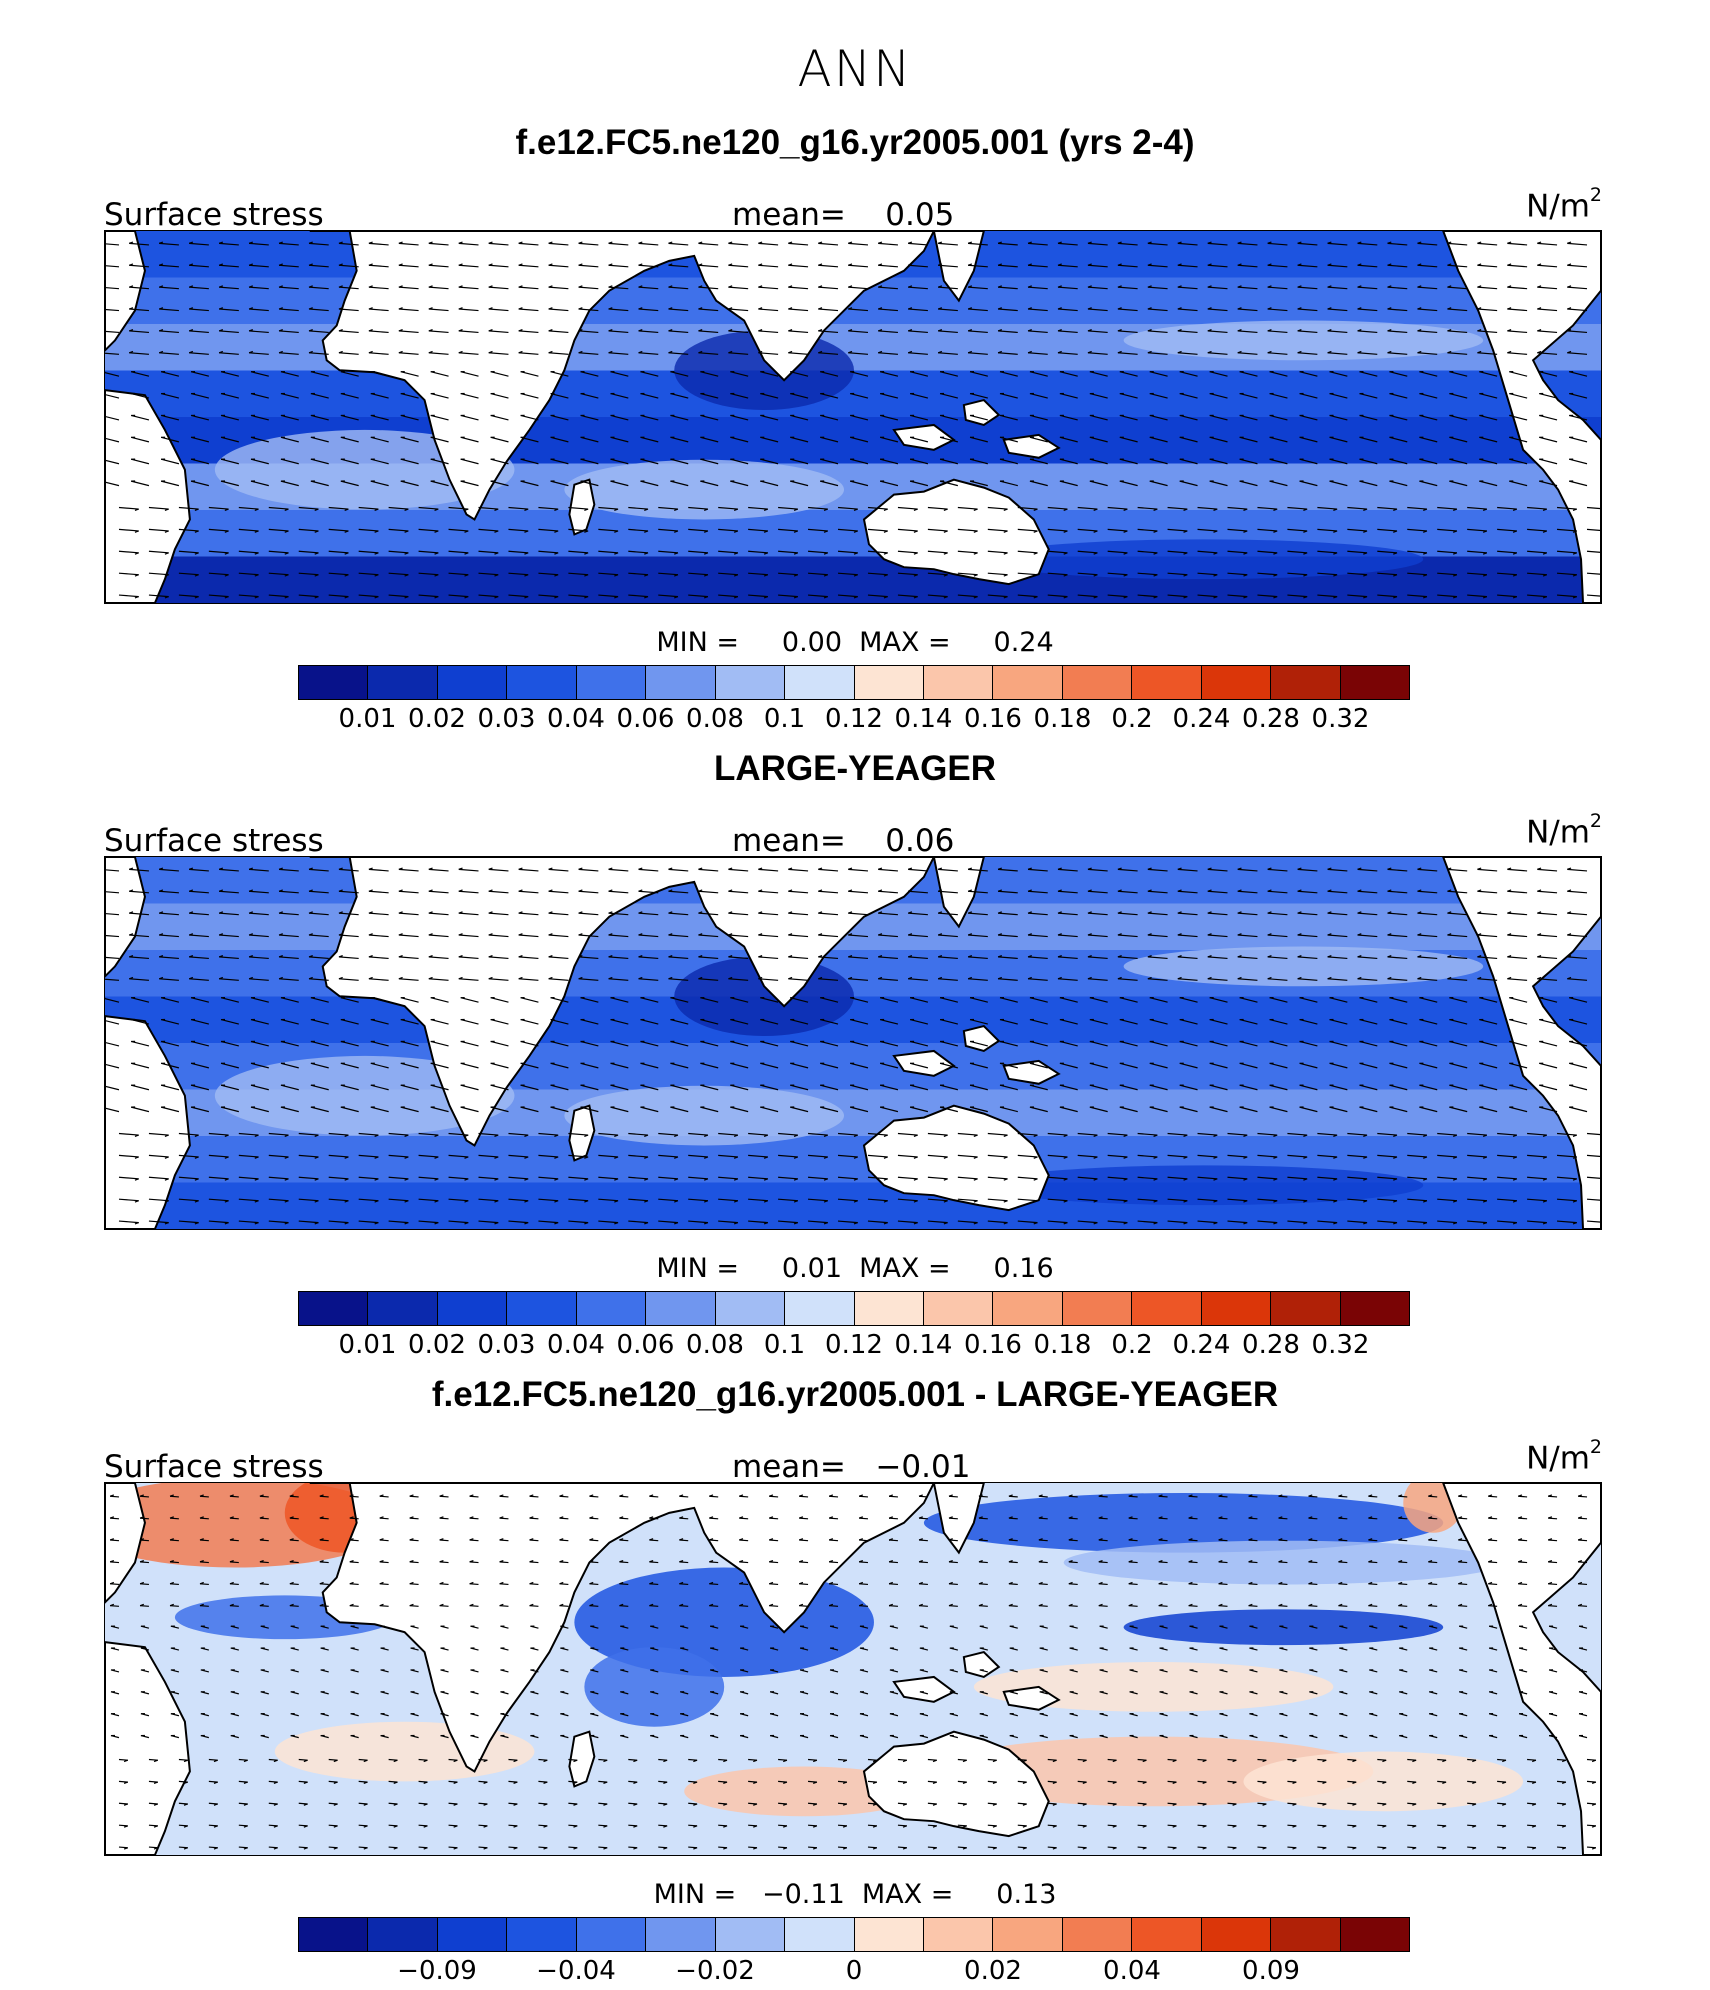 The image size is (1710, 1990). Describe the element at coordinates (576, 1971) in the screenshot. I see `colorbar-tick-label: −0.04` at that location.